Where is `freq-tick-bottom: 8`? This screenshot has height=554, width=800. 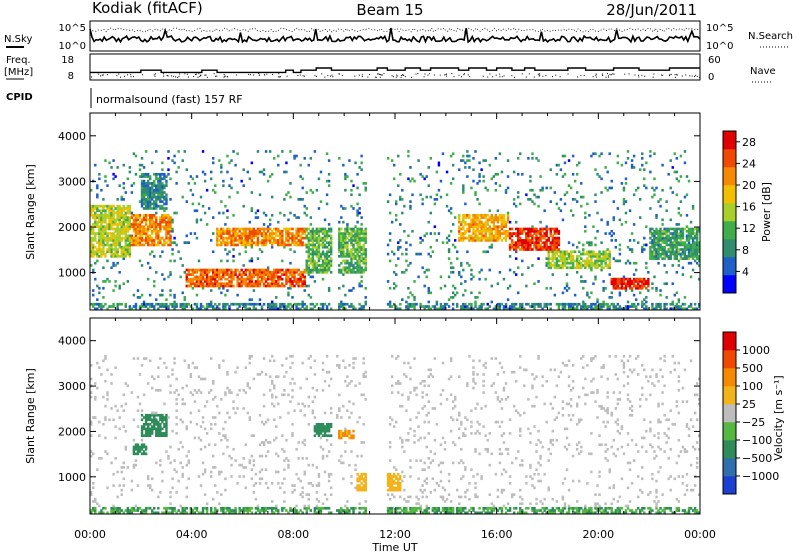 freq-tick-bottom: 8 is located at coordinates (71, 76).